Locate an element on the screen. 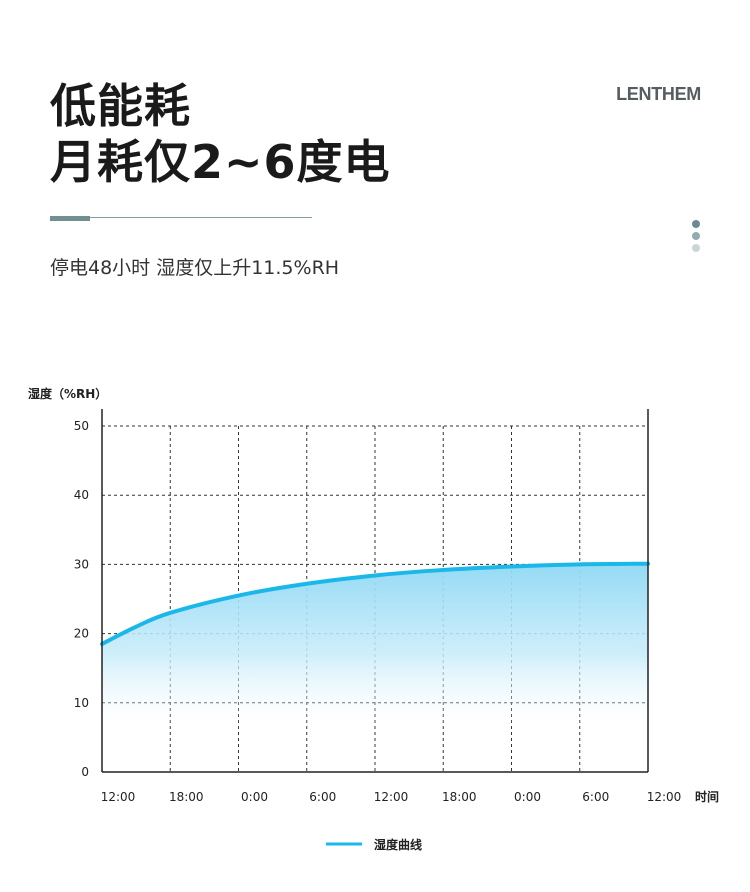  y-tick-label: 30 is located at coordinates (81, 564).